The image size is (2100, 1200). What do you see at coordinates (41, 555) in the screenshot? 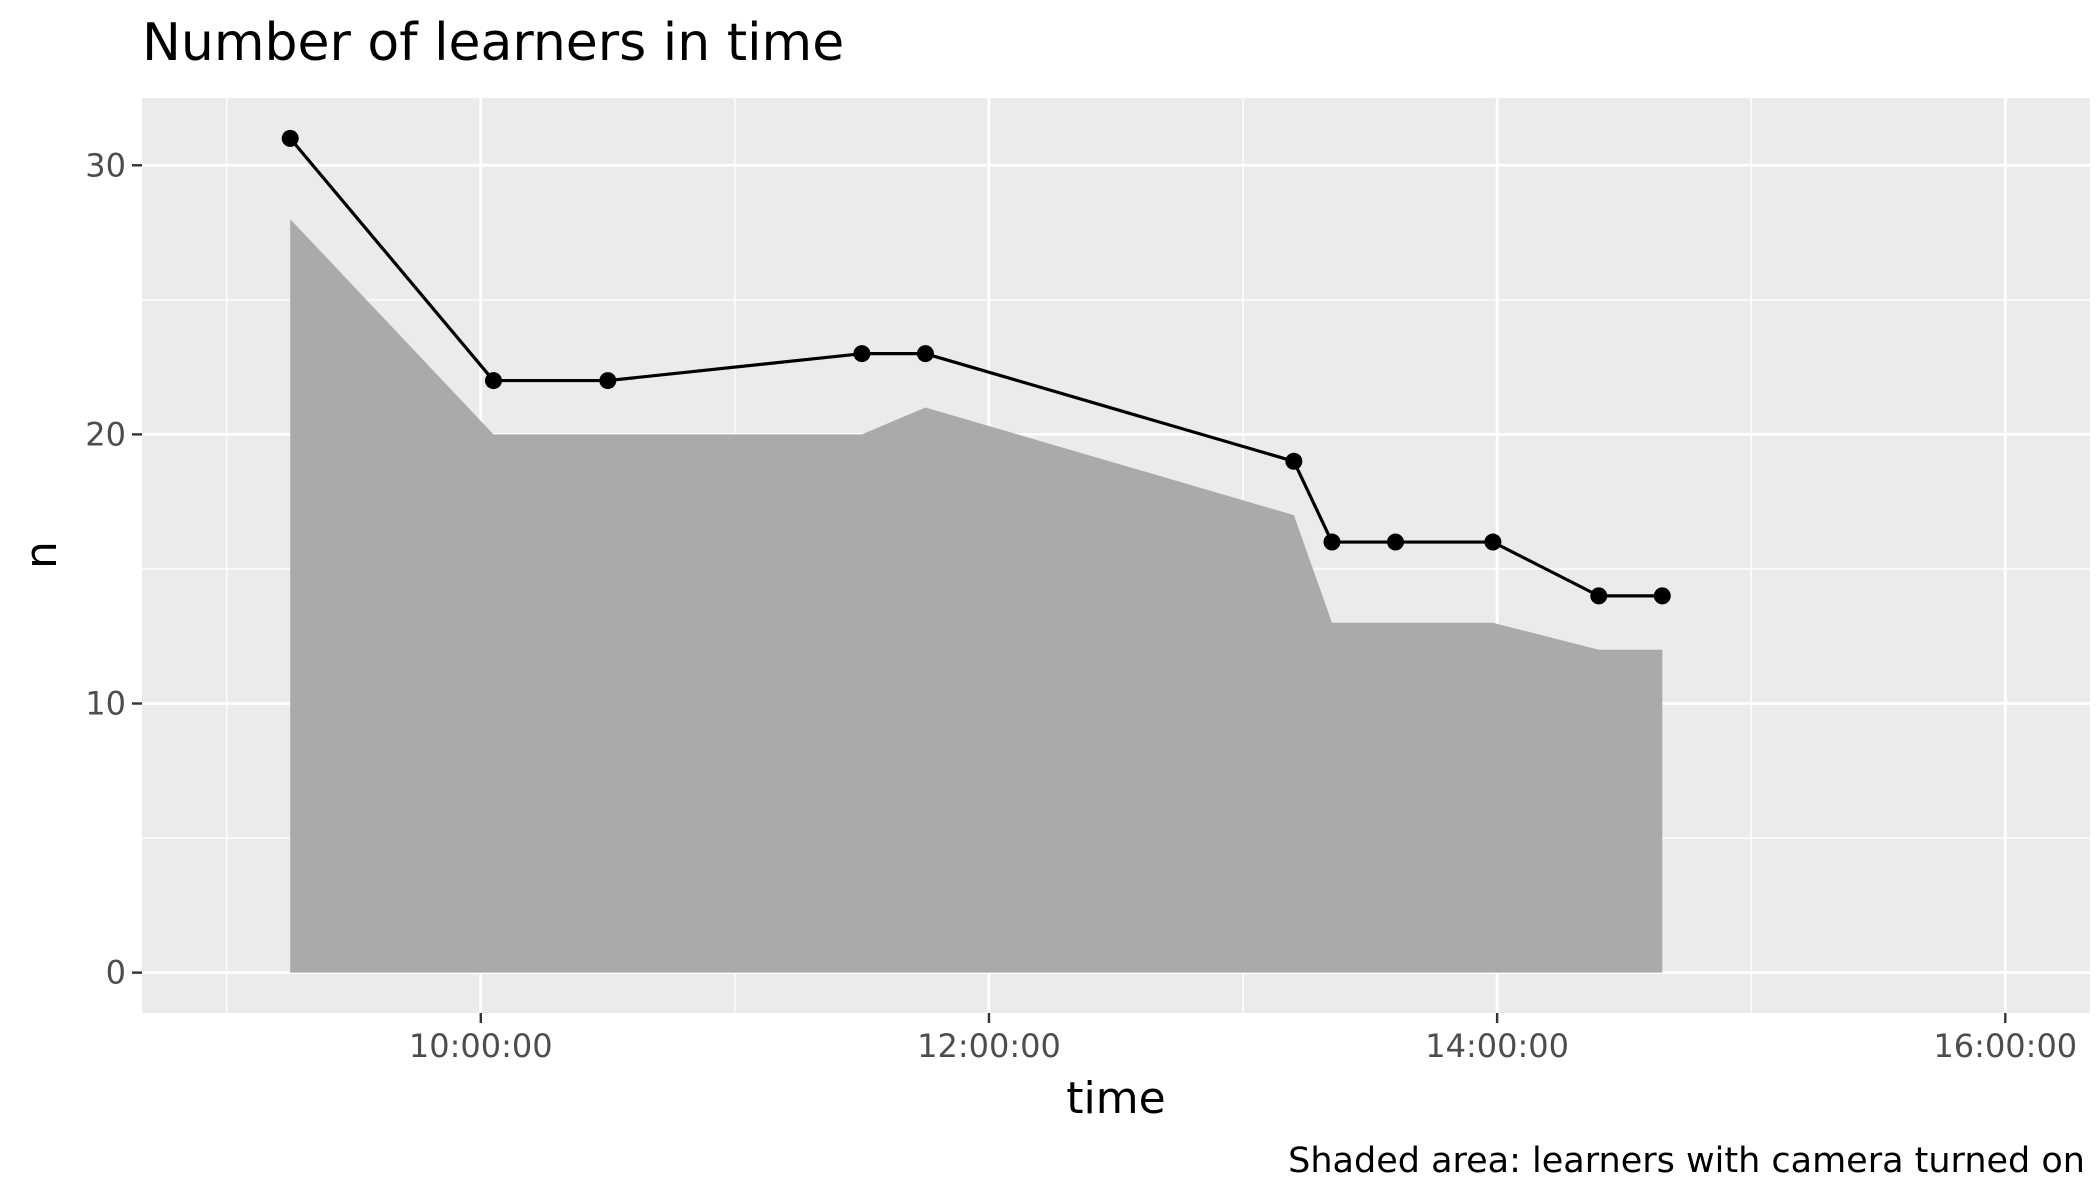
I see `y-axis-title: n` at bounding box center [41, 555].